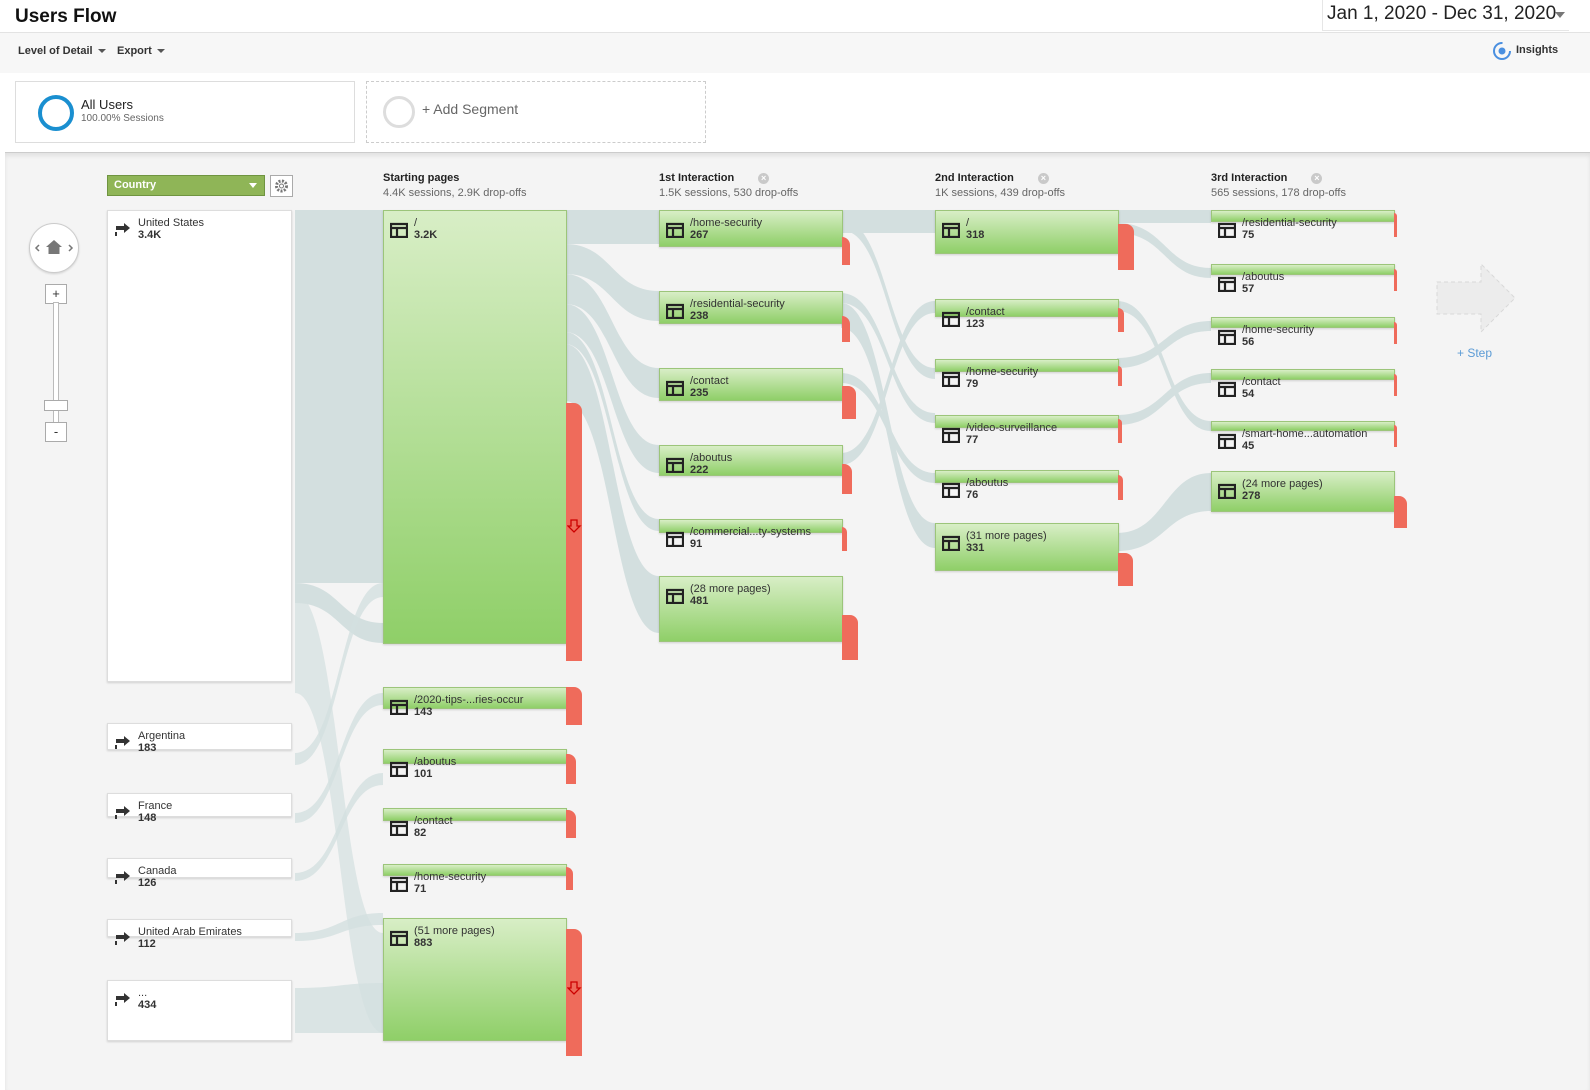 This screenshot has width=1590, height=1090. What do you see at coordinates (1475, 353) in the screenshot?
I see `add-step-button: + Step` at bounding box center [1475, 353].